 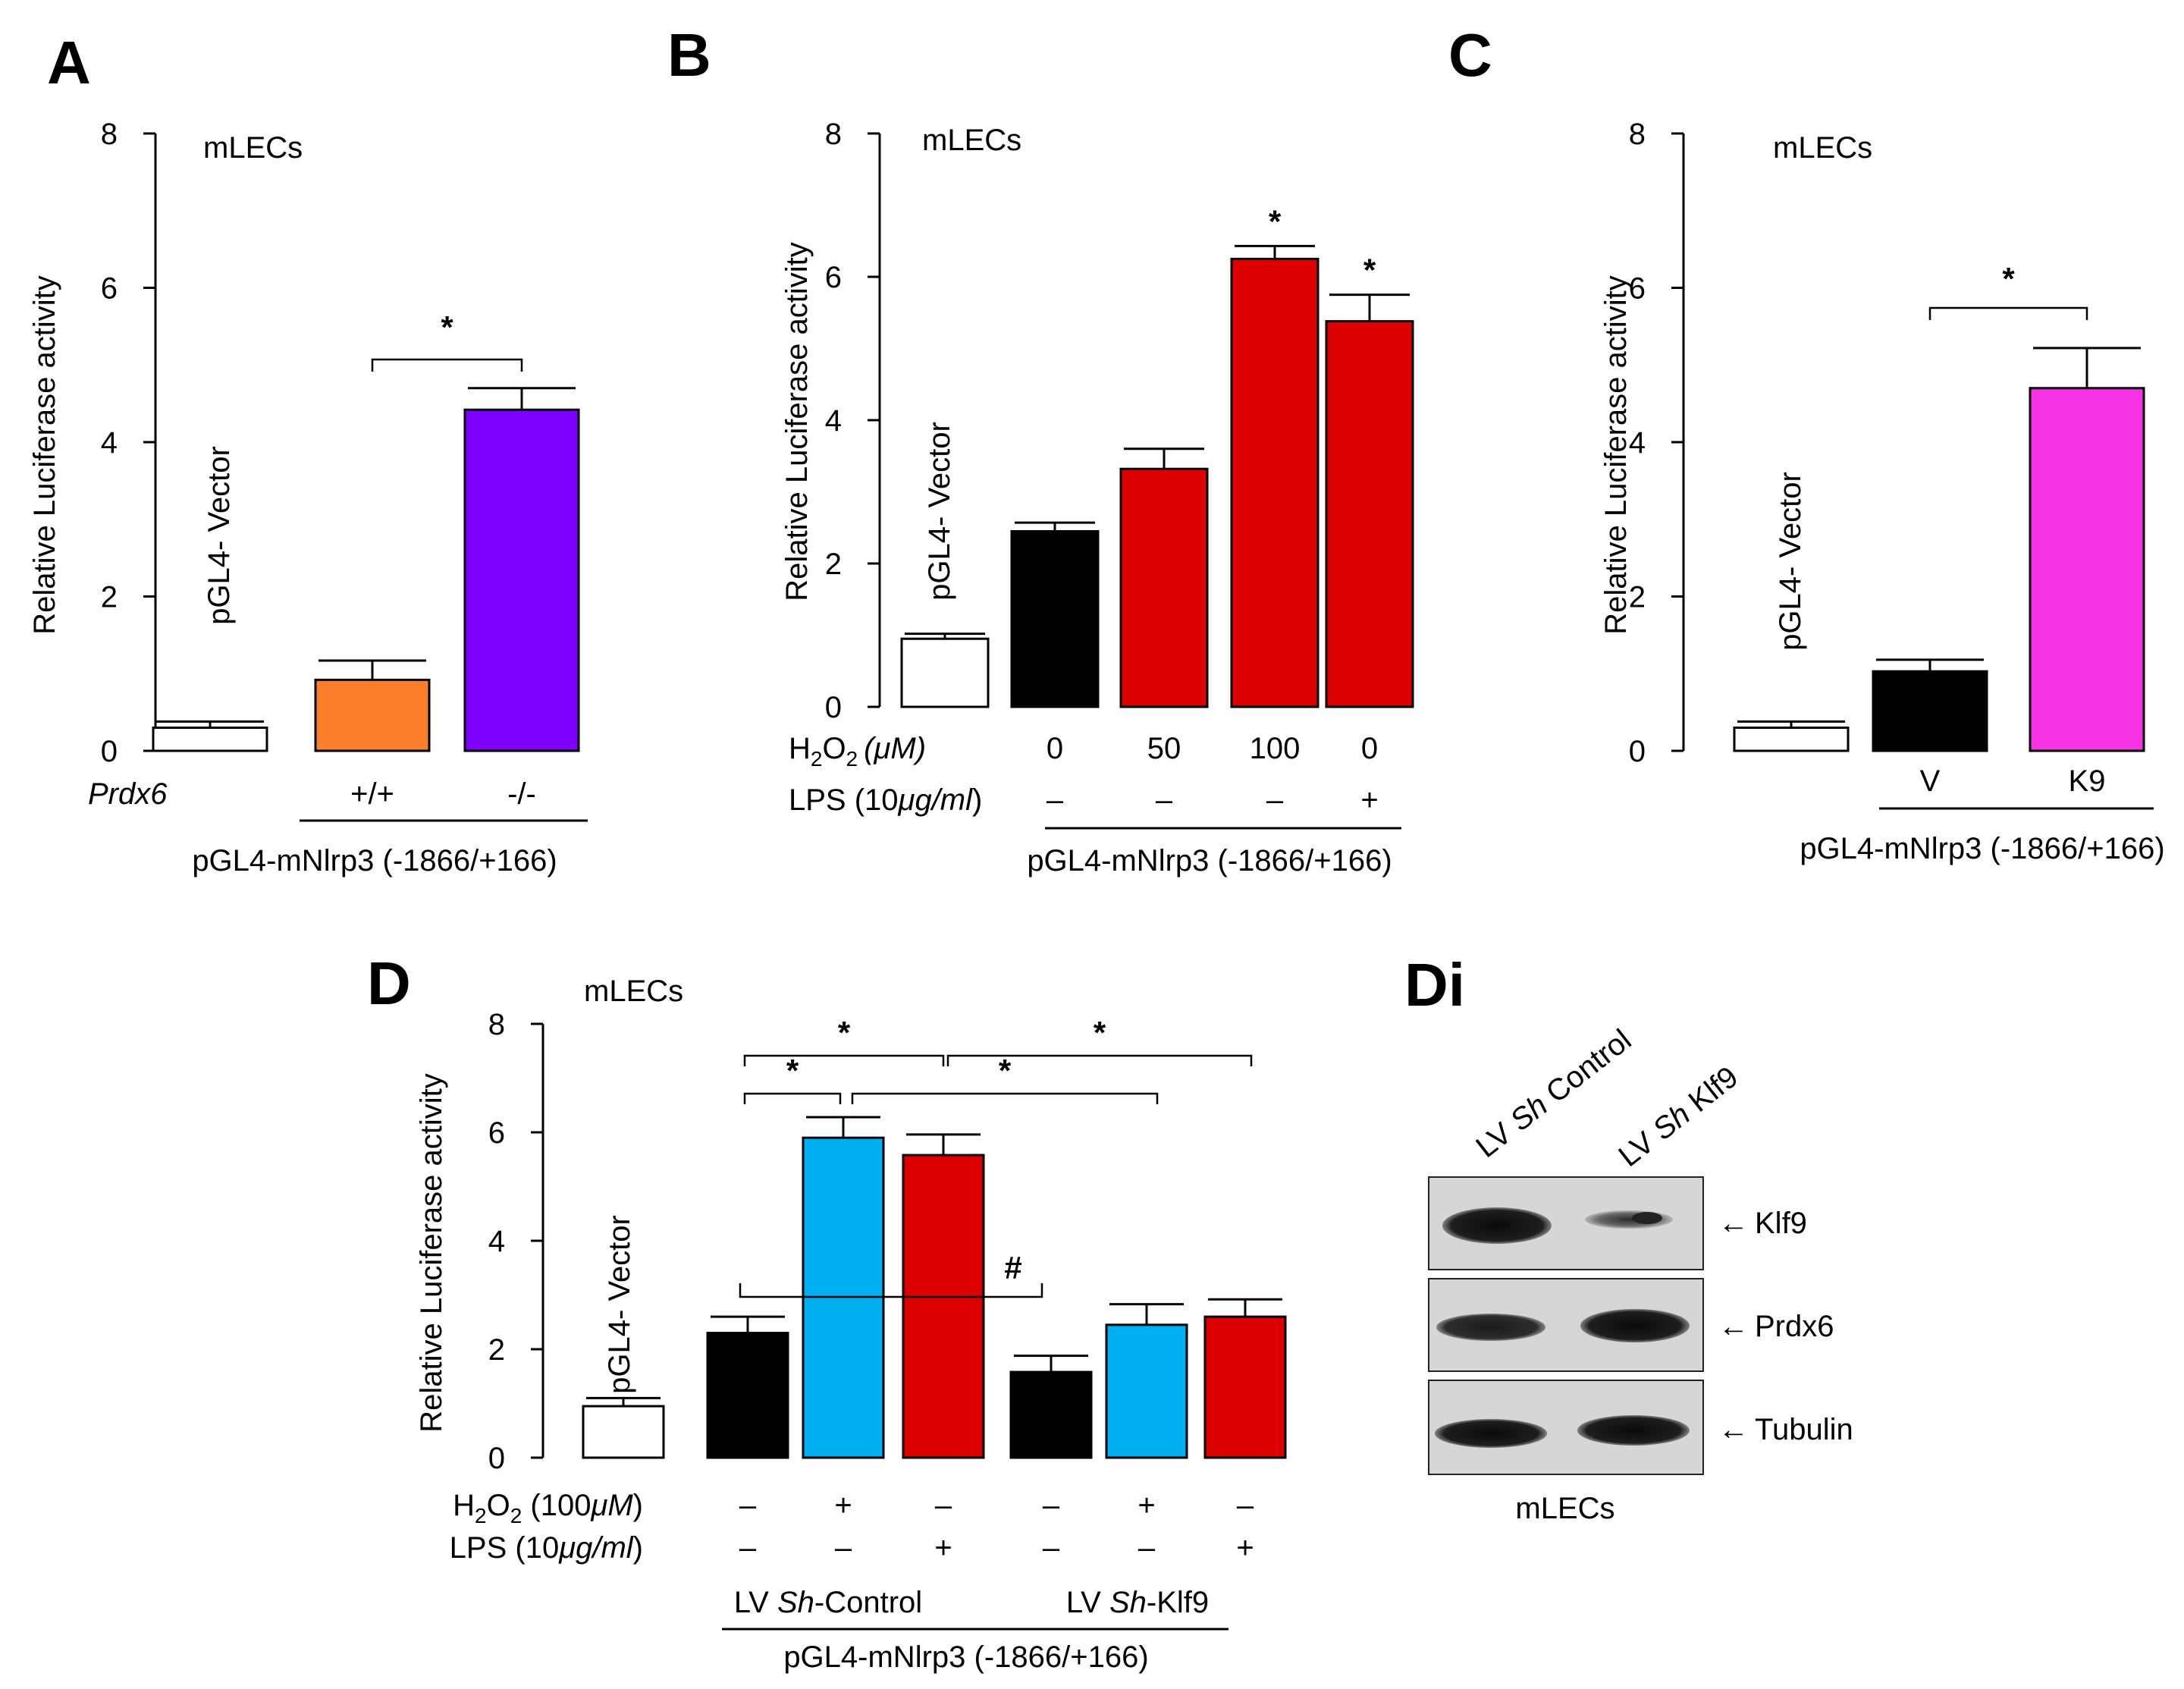 What do you see at coordinates (2087, 781) in the screenshot?
I see `klf9-k9-label: K9` at bounding box center [2087, 781].